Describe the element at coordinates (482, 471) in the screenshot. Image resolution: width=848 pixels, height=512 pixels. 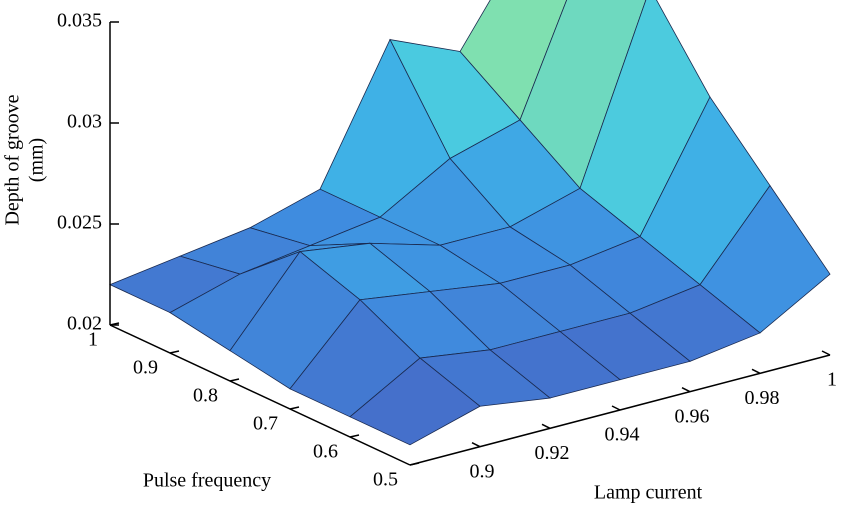
I see `x-tick-label: 0.9` at that location.